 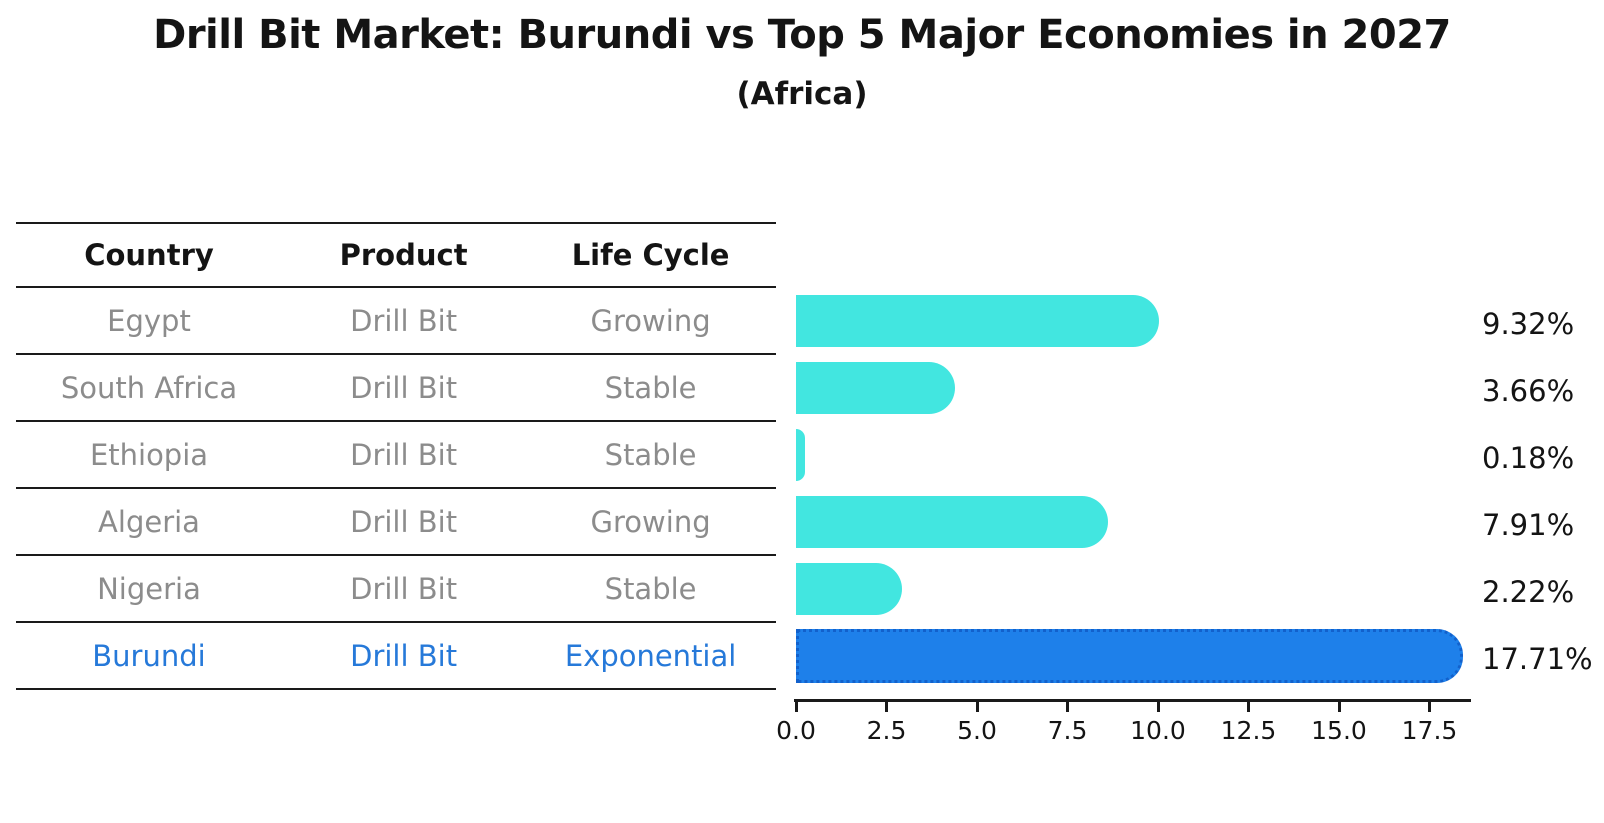 I want to click on x-tick-label: 5.0, so click(x=977, y=730).